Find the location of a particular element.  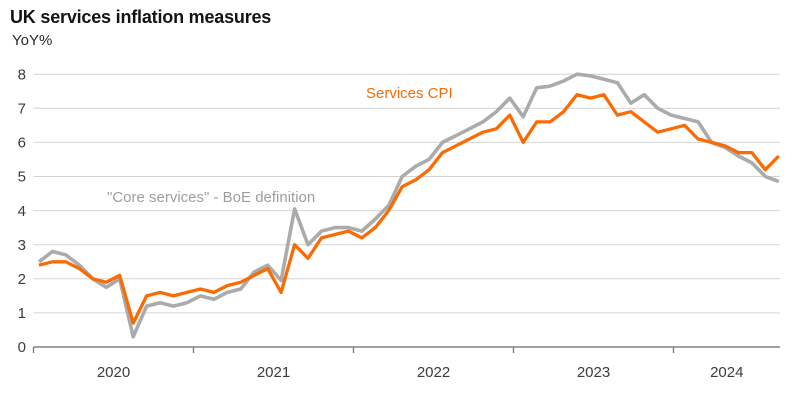

svg-text: 8 is located at coordinates (22, 74).